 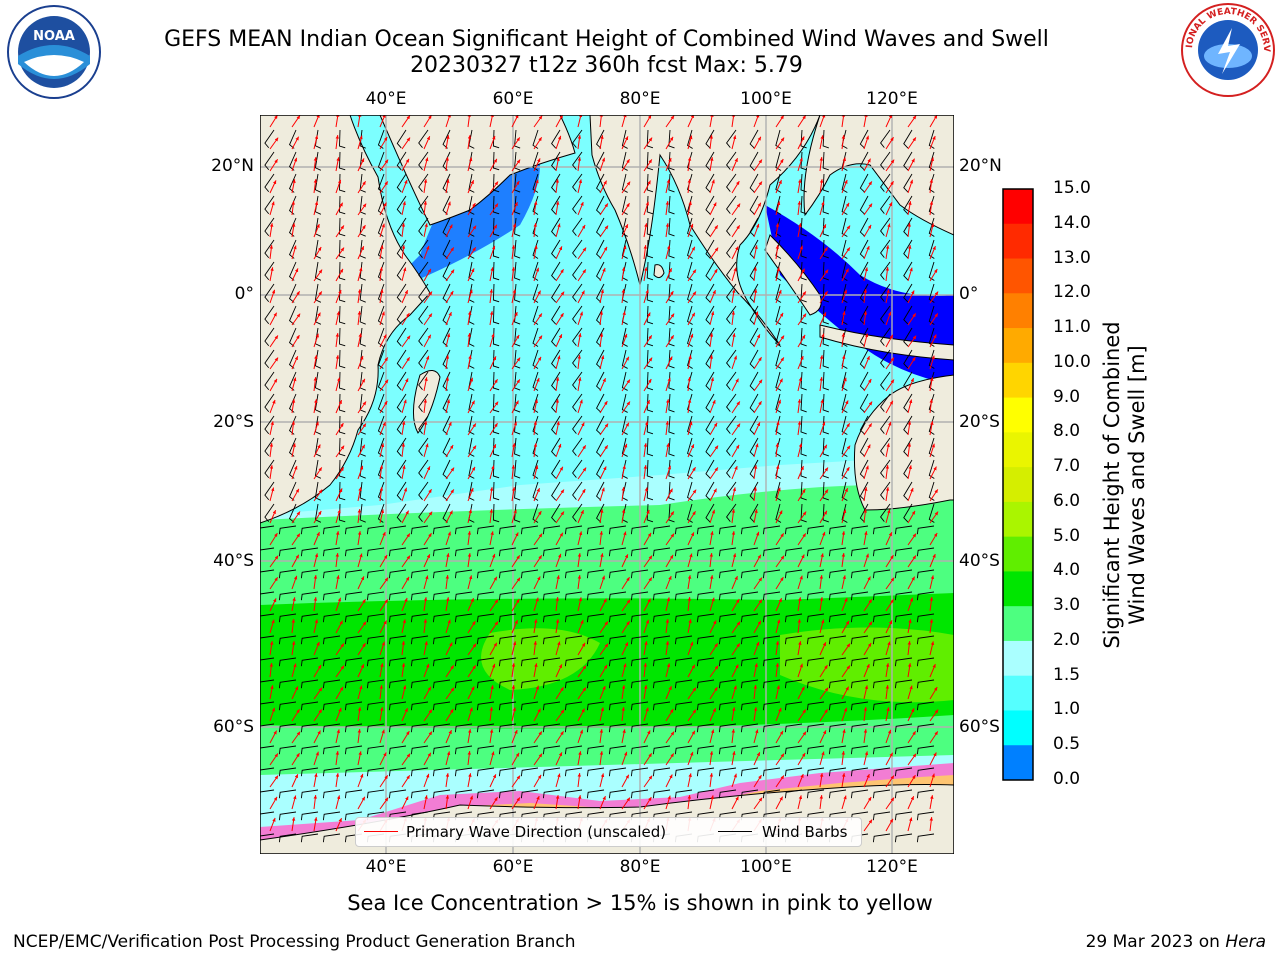 I want to click on colorbar-tick-label: 11.0, so click(x=1072, y=327).